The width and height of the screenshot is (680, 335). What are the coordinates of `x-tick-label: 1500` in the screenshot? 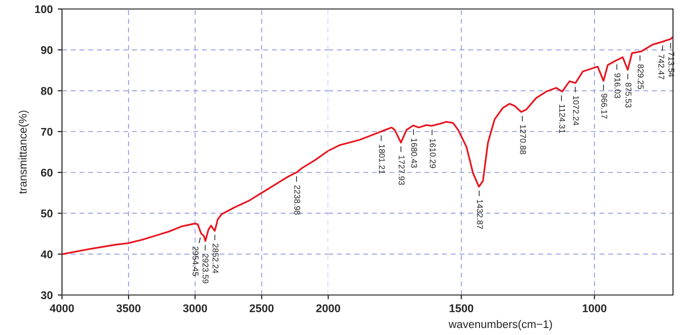 It's located at (462, 308).